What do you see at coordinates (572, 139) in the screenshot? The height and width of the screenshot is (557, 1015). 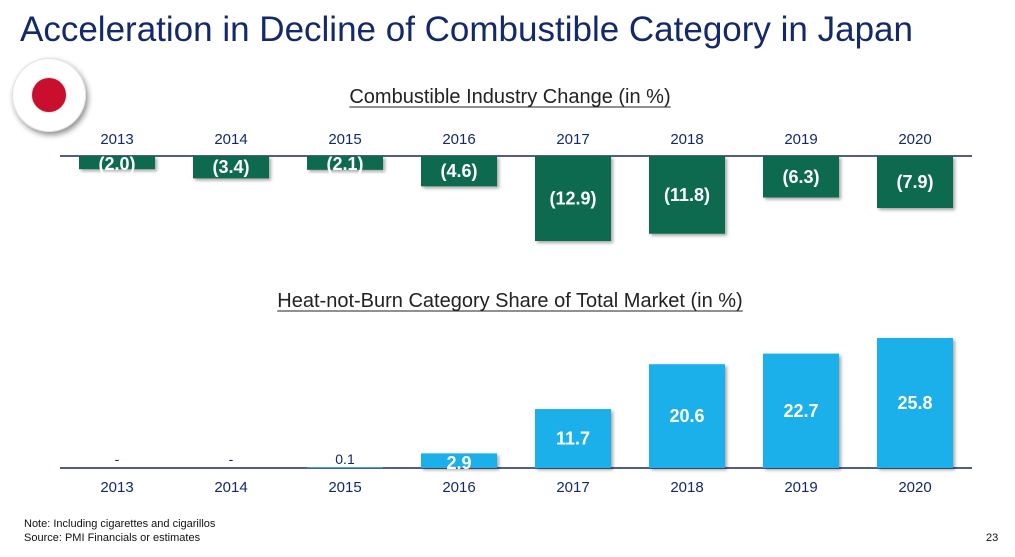 I see `combustible-year-label: 2017` at bounding box center [572, 139].